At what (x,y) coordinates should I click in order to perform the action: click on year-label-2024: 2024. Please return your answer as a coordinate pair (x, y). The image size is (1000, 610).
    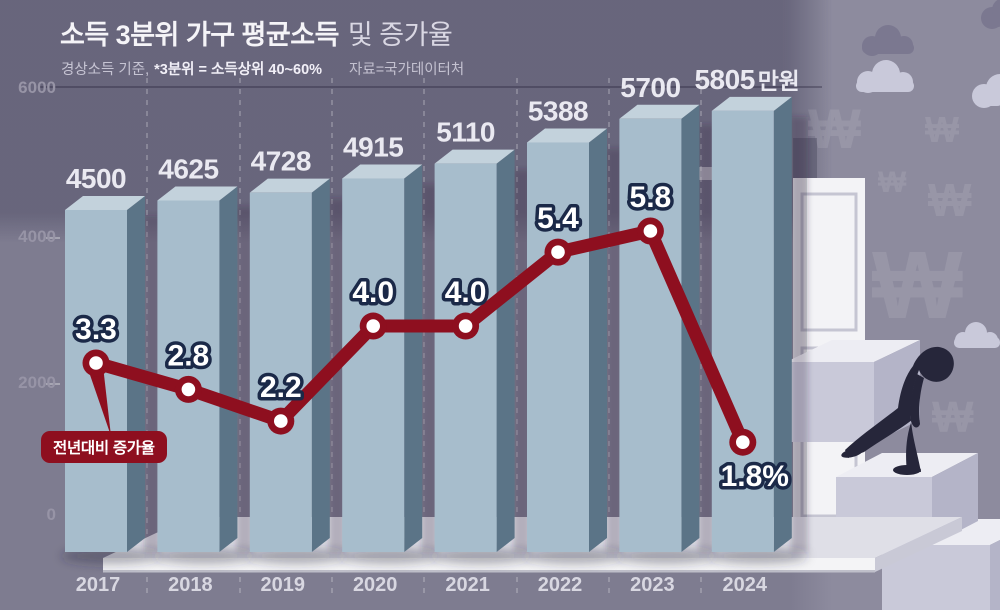
    Looking at the image, I should click on (745, 585).